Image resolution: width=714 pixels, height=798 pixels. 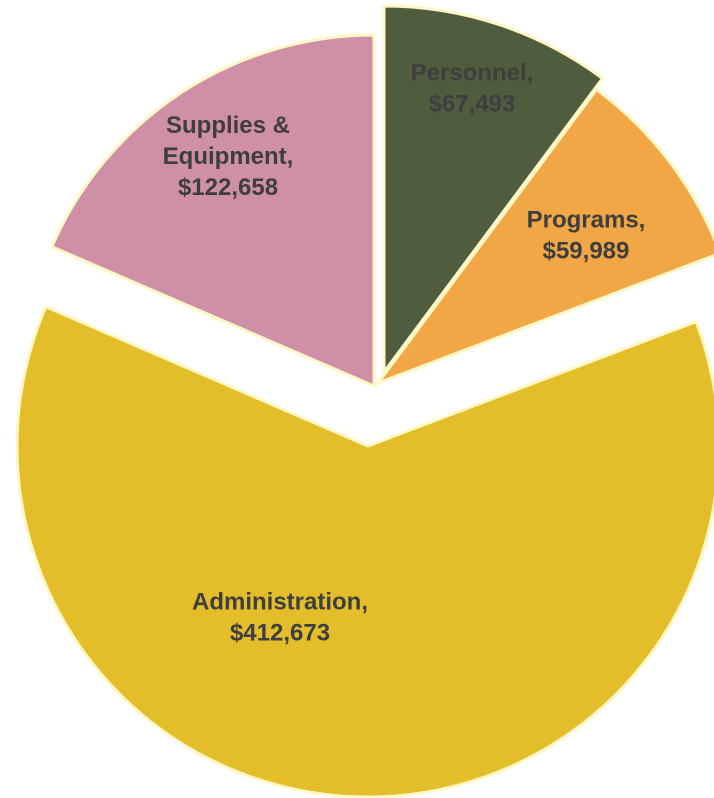 I want to click on pie-slice-label-line: Equipment,, so click(x=228, y=156).